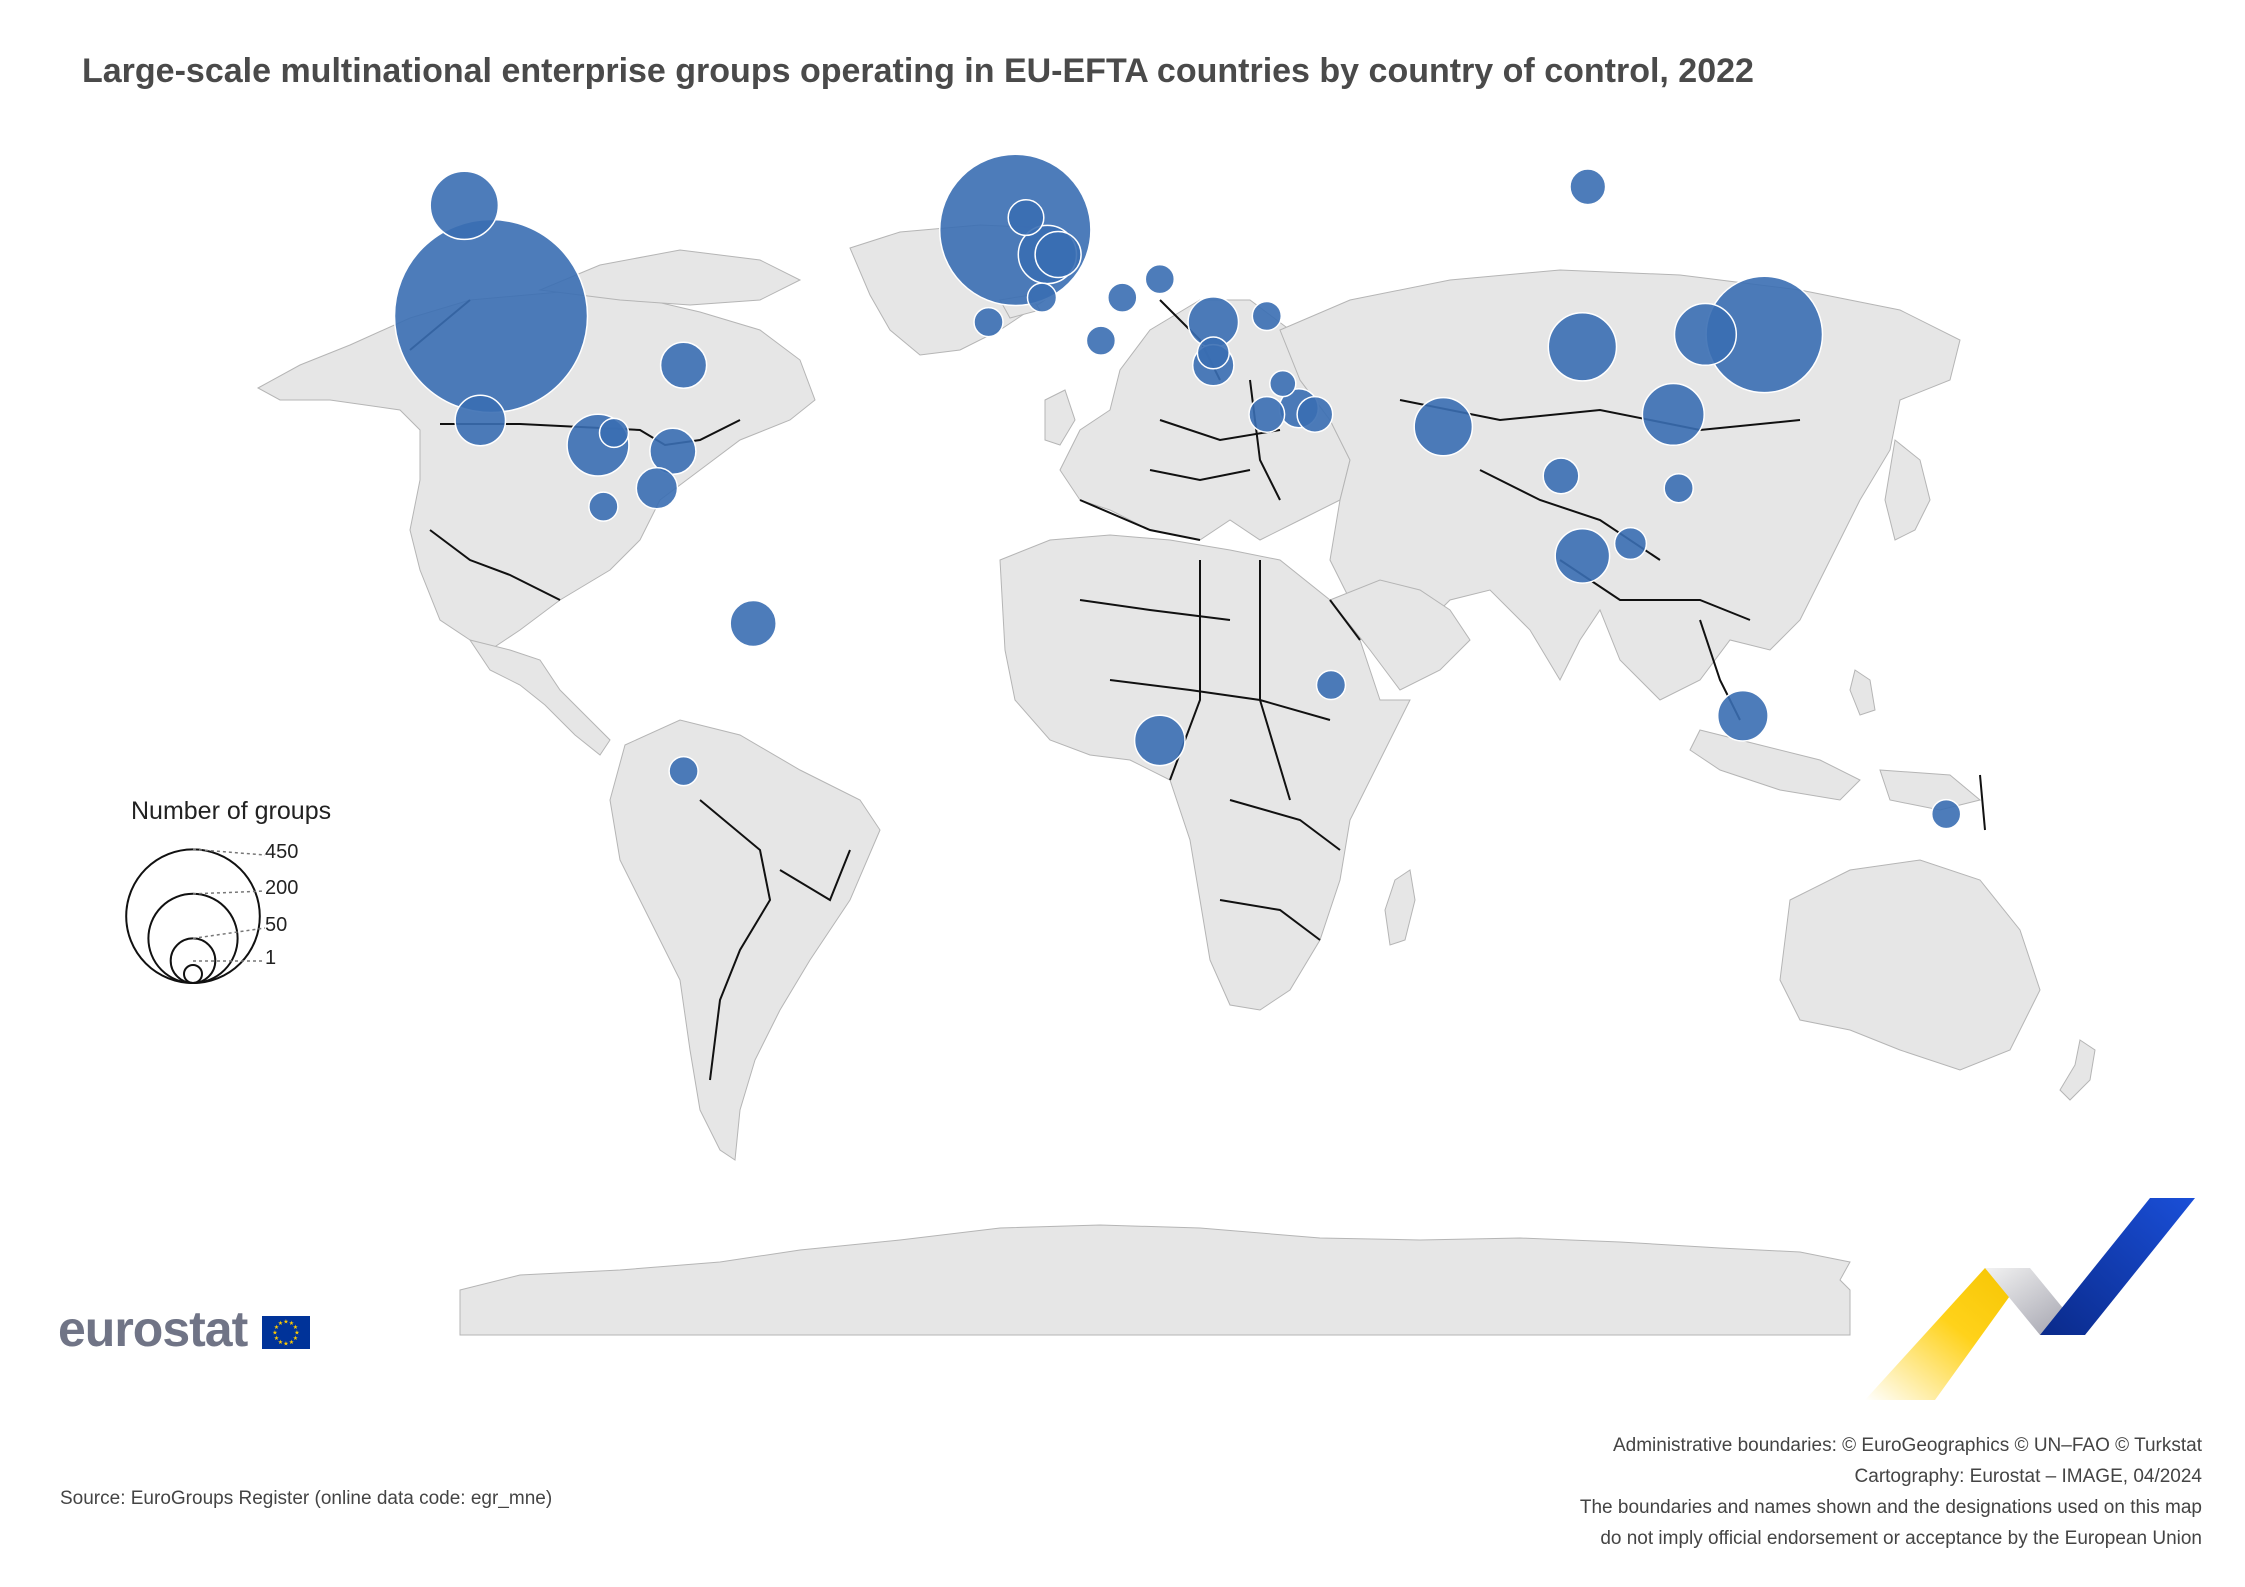  What do you see at coordinates (539, 697) in the screenshot?
I see `central-america` at bounding box center [539, 697].